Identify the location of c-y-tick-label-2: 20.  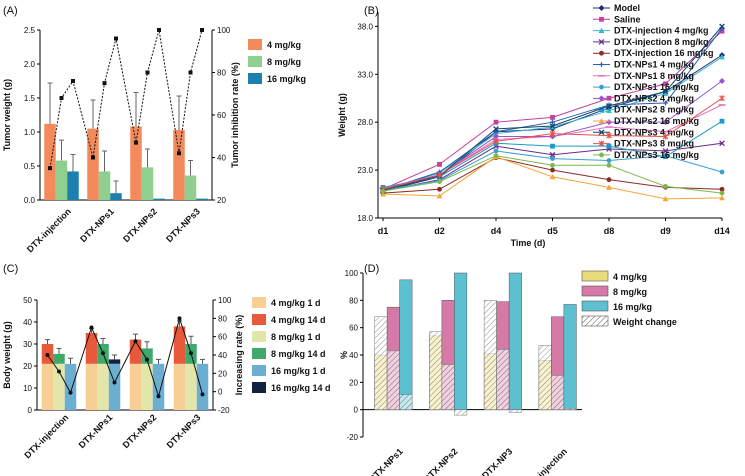
(27, 366).